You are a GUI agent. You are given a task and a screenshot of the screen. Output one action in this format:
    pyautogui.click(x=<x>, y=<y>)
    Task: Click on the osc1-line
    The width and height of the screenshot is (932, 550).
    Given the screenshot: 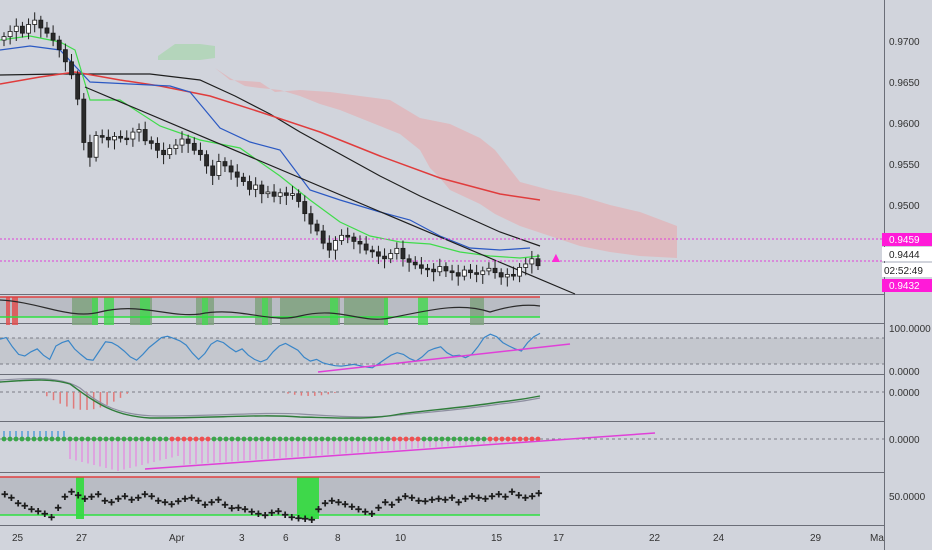 What is the action you would take?
    pyautogui.click(x=270, y=350)
    